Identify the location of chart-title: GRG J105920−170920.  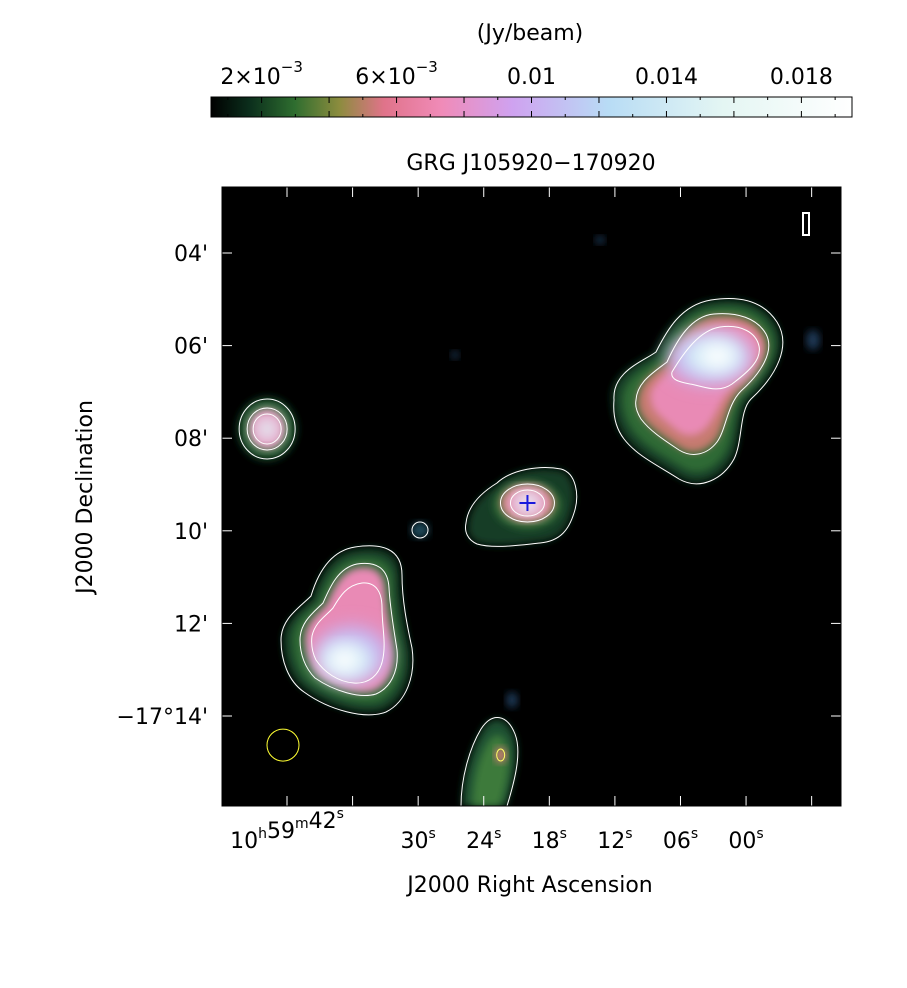
(530, 163).